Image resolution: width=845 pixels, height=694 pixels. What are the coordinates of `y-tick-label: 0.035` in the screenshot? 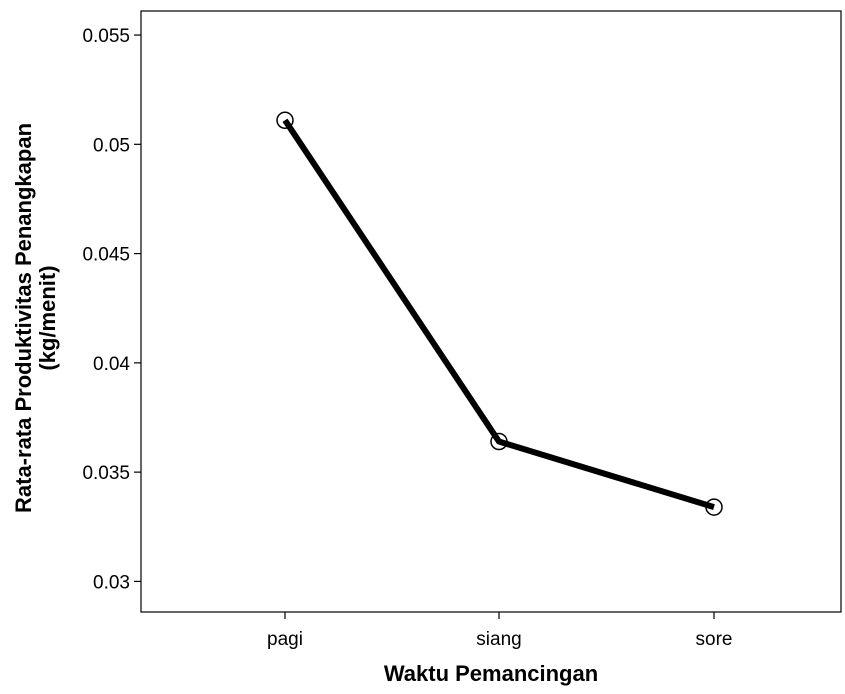 It's located at (106, 473).